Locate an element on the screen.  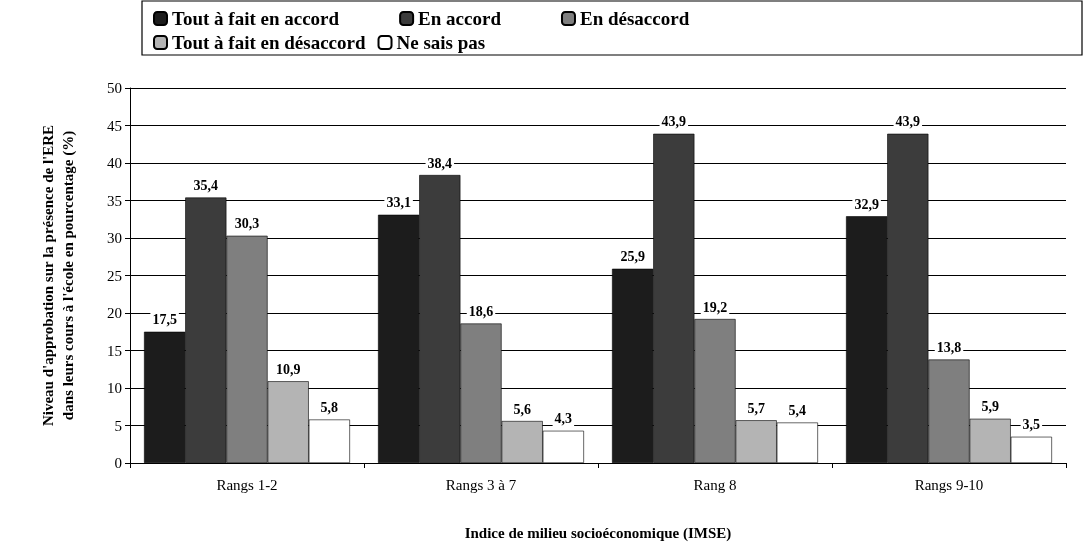
y-tick-label: 50 is located at coordinates (114, 88).